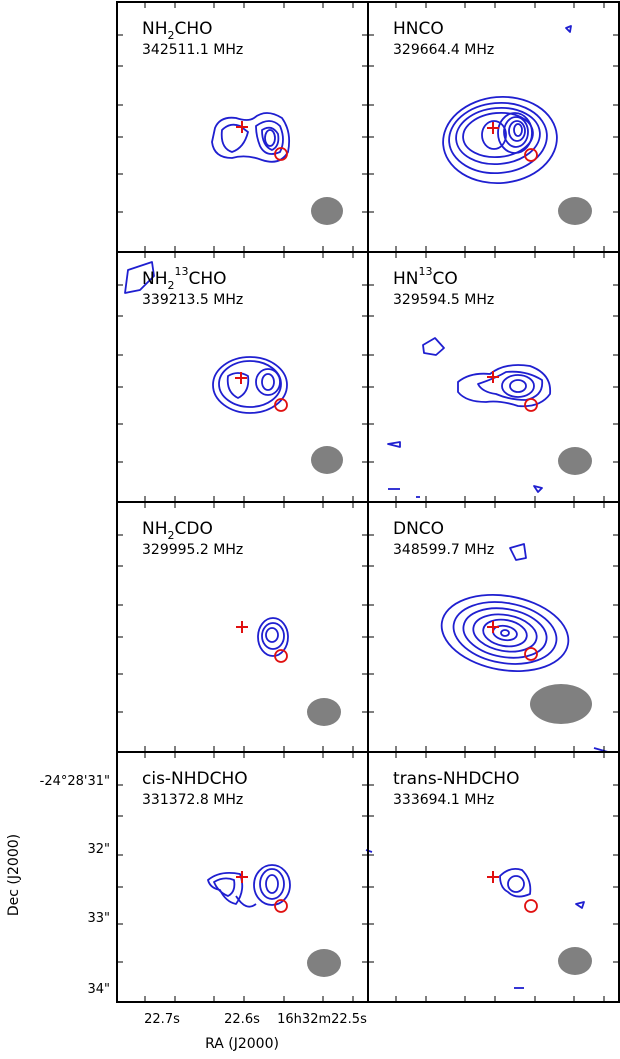 This screenshot has height=1059, width=620. Describe the element at coordinates (192, 800) in the screenshot. I see `frequency-label: 331372.8 MHz` at that location.